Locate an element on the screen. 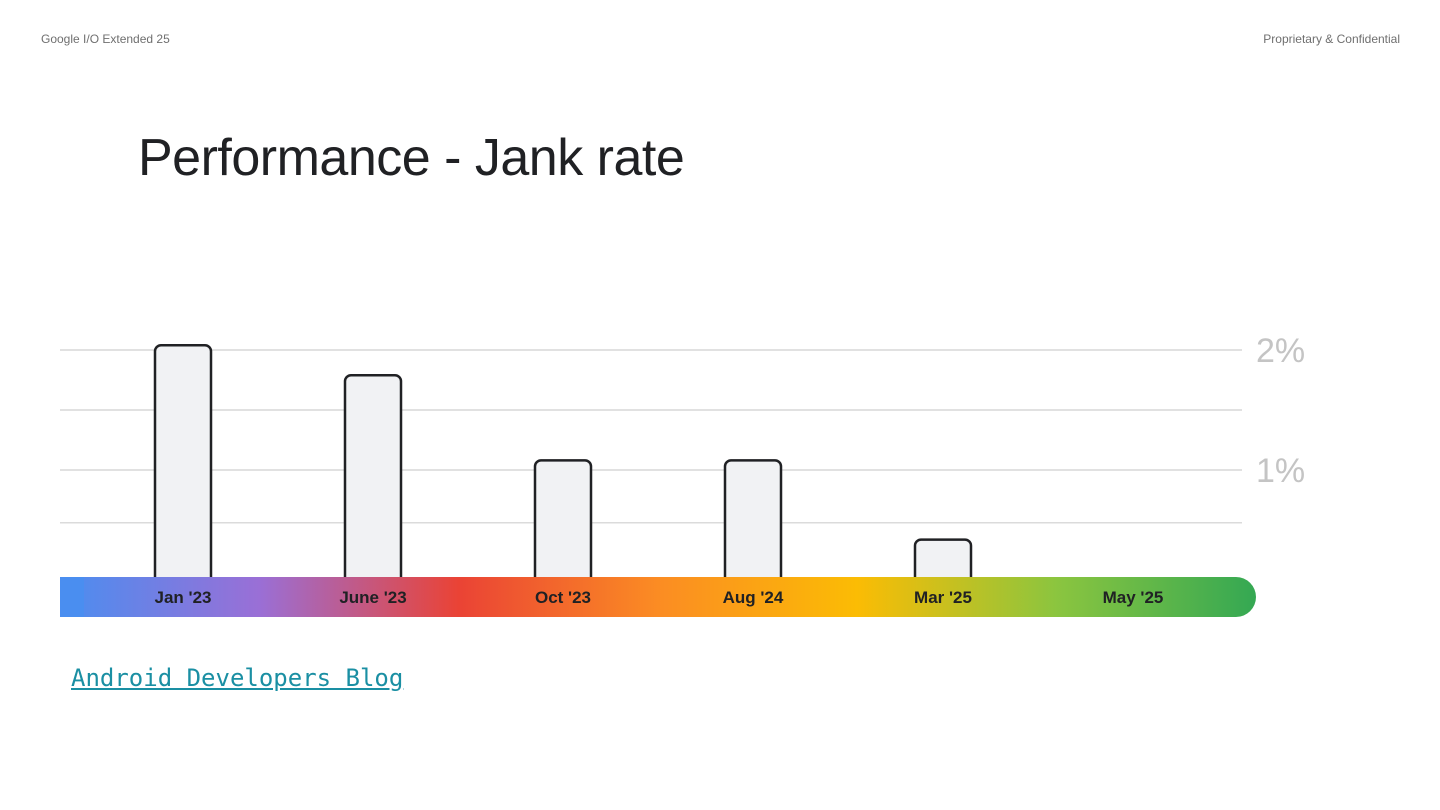 The height and width of the screenshot is (810, 1440). axis-band-left-edge is located at coordinates (72, 597).